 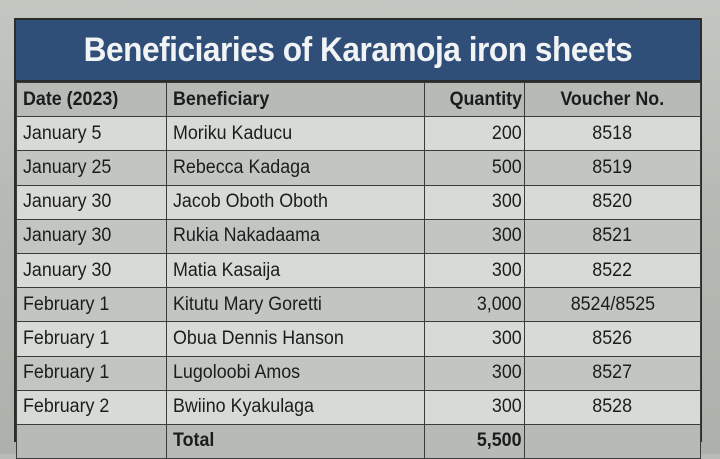 What do you see at coordinates (612, 441) in the screenshot?
I see `total-empty-voucher-cell` at bounding box center [612, 441].